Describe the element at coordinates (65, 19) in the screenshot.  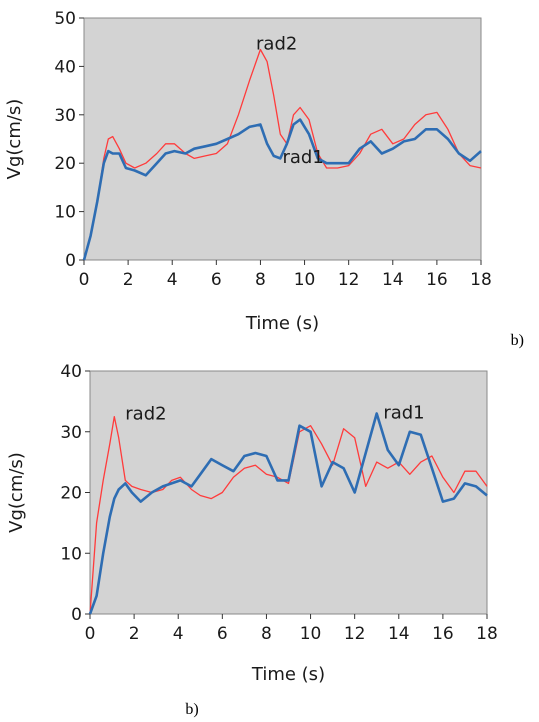
I see `y-tick-label: 50` at that location.